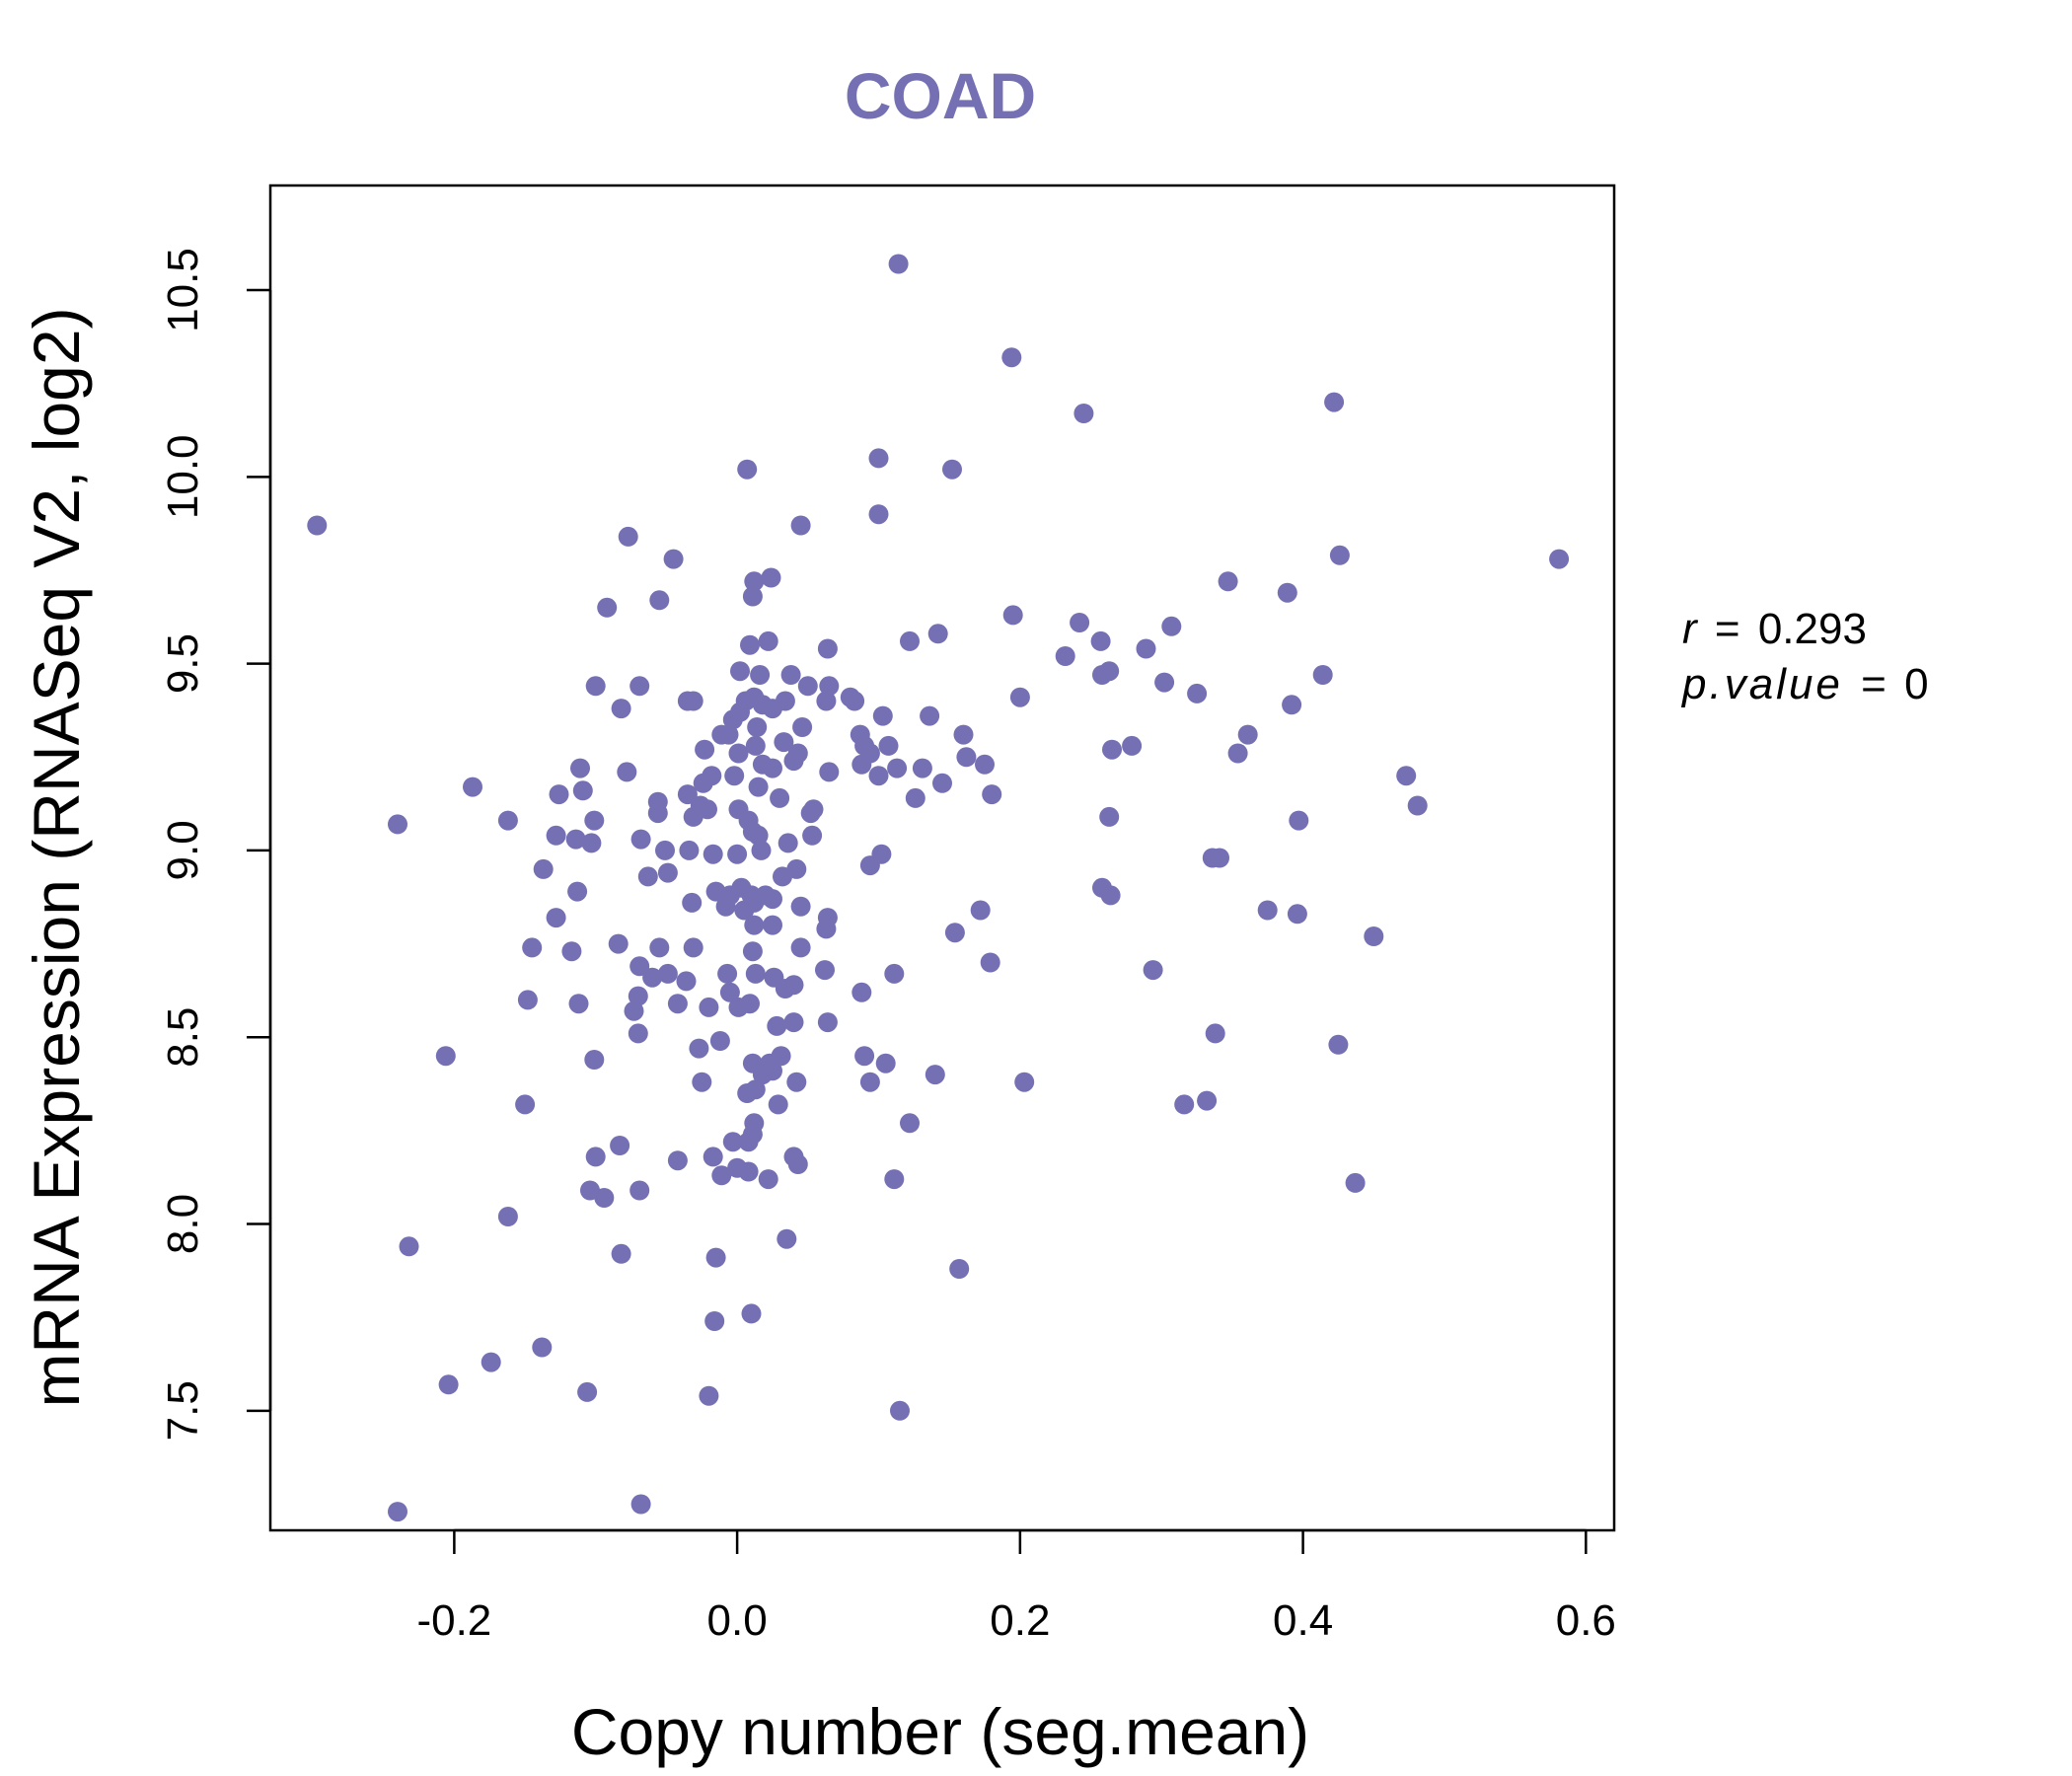 The image size is (2072, 1776). I want to click on y-axis-label: mRNA Expression (RNASeq V2, log2), so click(57, 857).